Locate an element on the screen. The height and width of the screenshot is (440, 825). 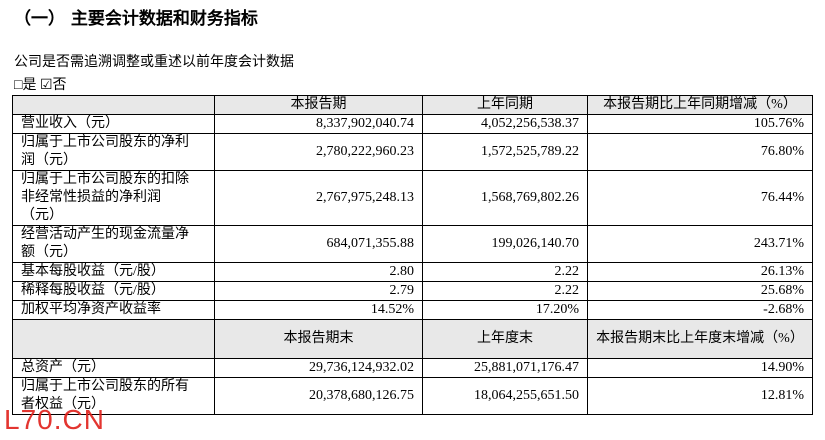
table-cell: 归属于上市公司股东的净利润（元） is located at coordinates (113, 152).